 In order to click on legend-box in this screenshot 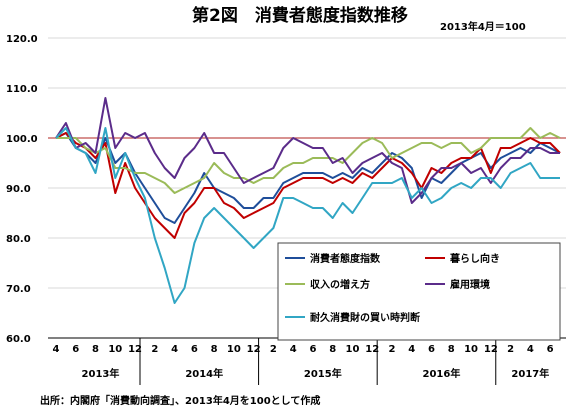, I will do `click(419, 291)`.